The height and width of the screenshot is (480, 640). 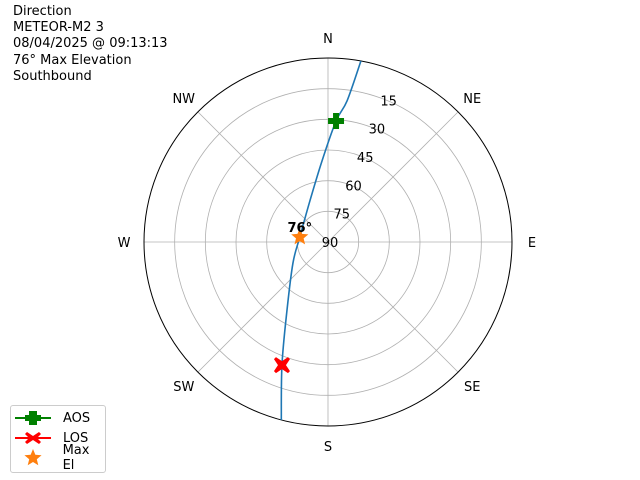 What do you see at coordinates (33, 418) in the screenshot?
I see `plus-marker-icon` at bounding box center [33, 418].